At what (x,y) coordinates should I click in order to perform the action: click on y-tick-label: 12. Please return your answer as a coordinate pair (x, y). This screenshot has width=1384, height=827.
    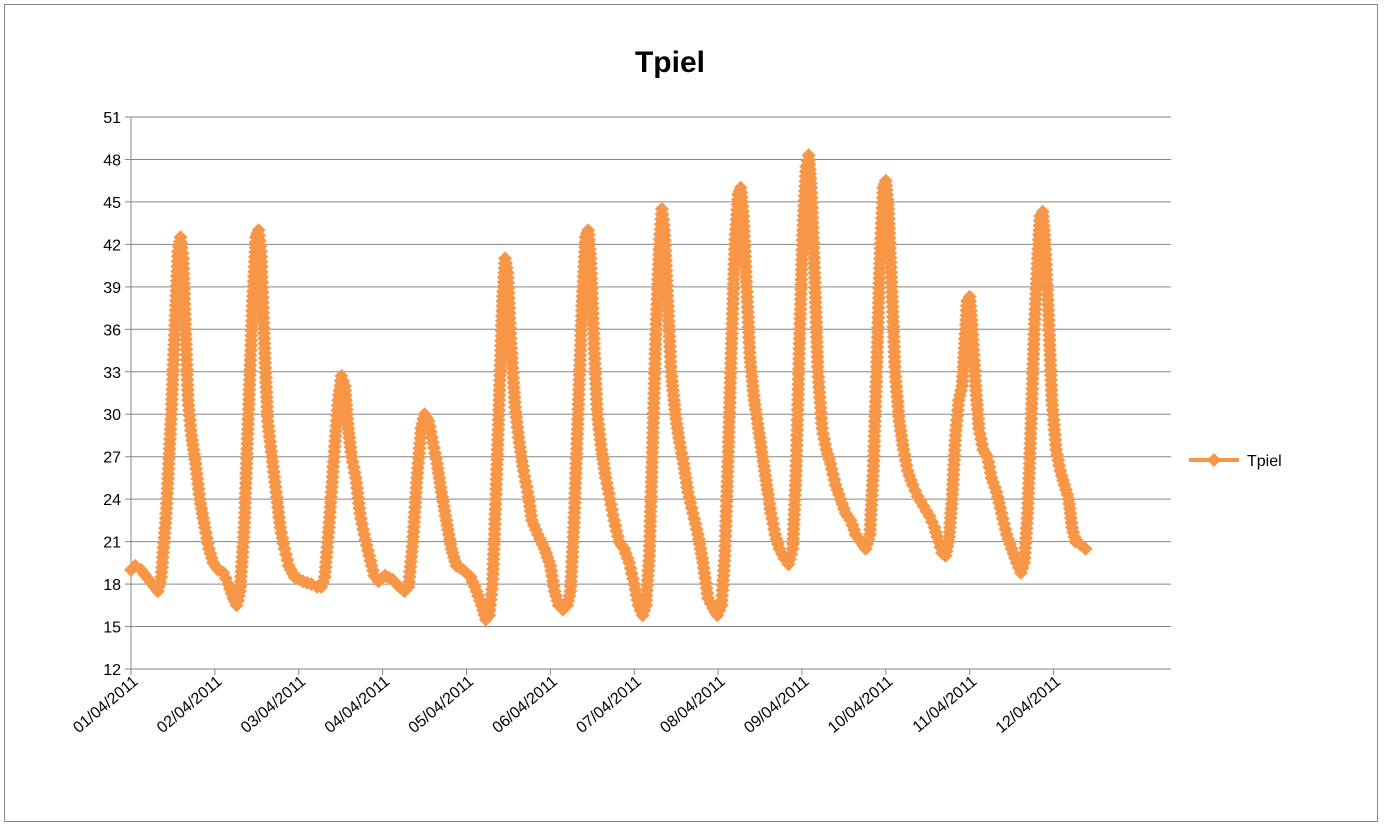
    Looking at the image, I should click on (112, 670).